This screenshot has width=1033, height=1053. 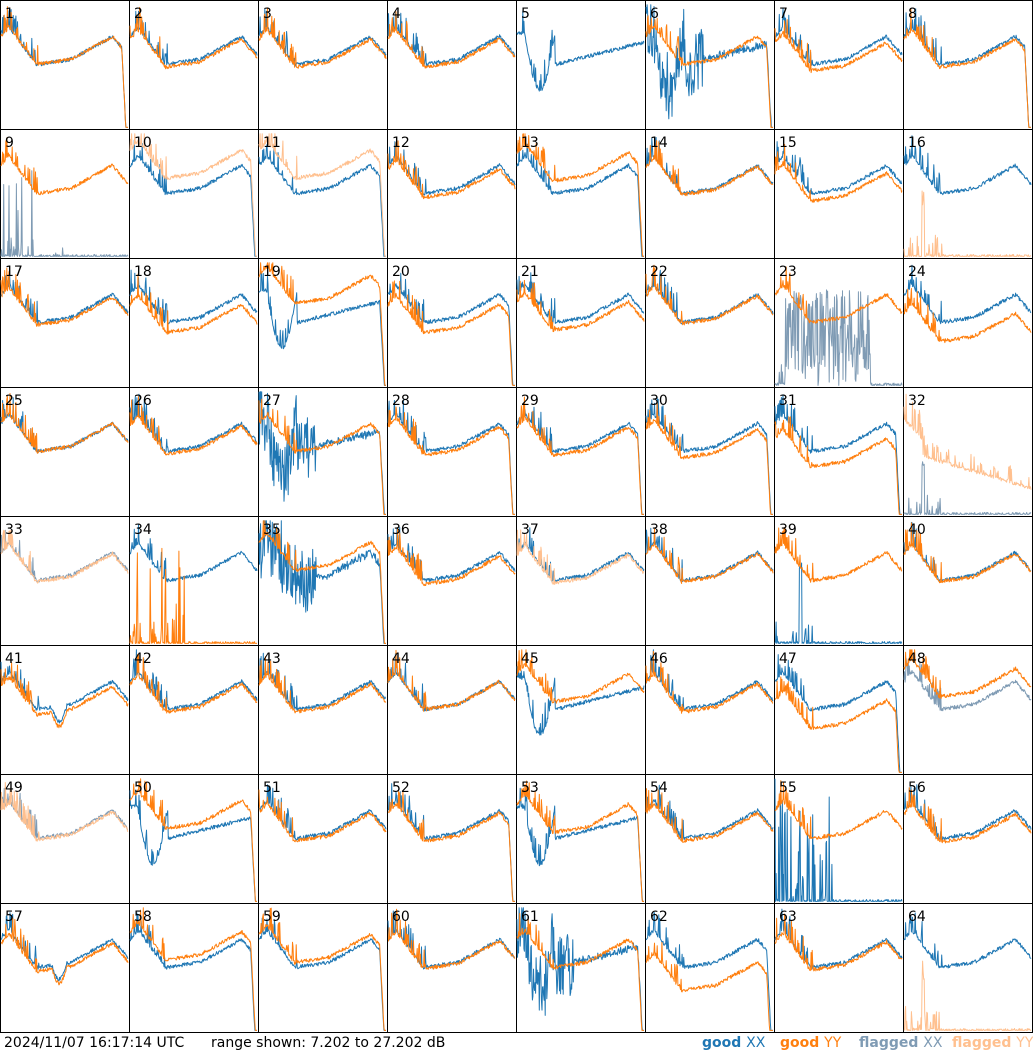 What do you see at coordinates (917, 530) in the screenshot?
I see `panel-label-40: 40` at bounding box center [917, 530].